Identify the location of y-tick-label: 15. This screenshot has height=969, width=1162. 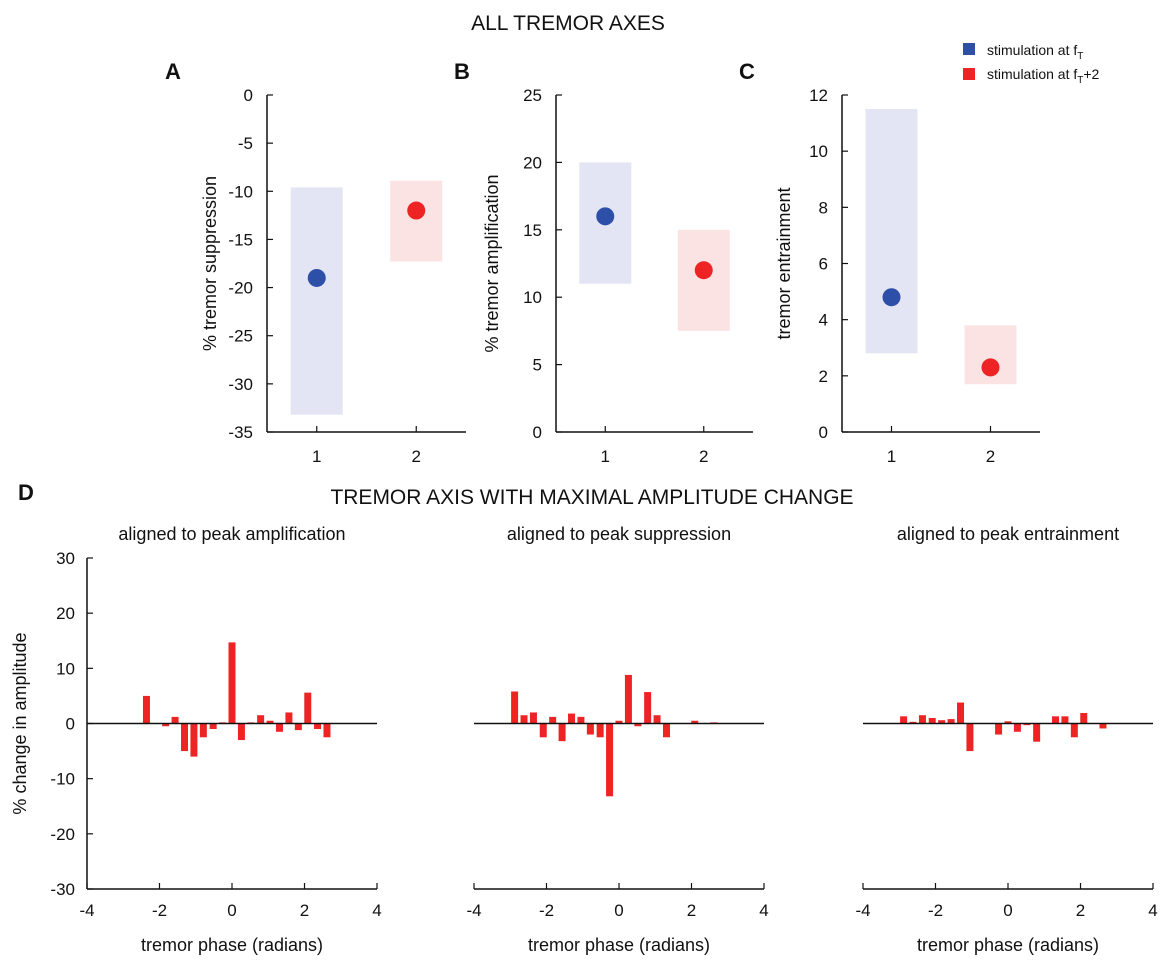
(532, 230).